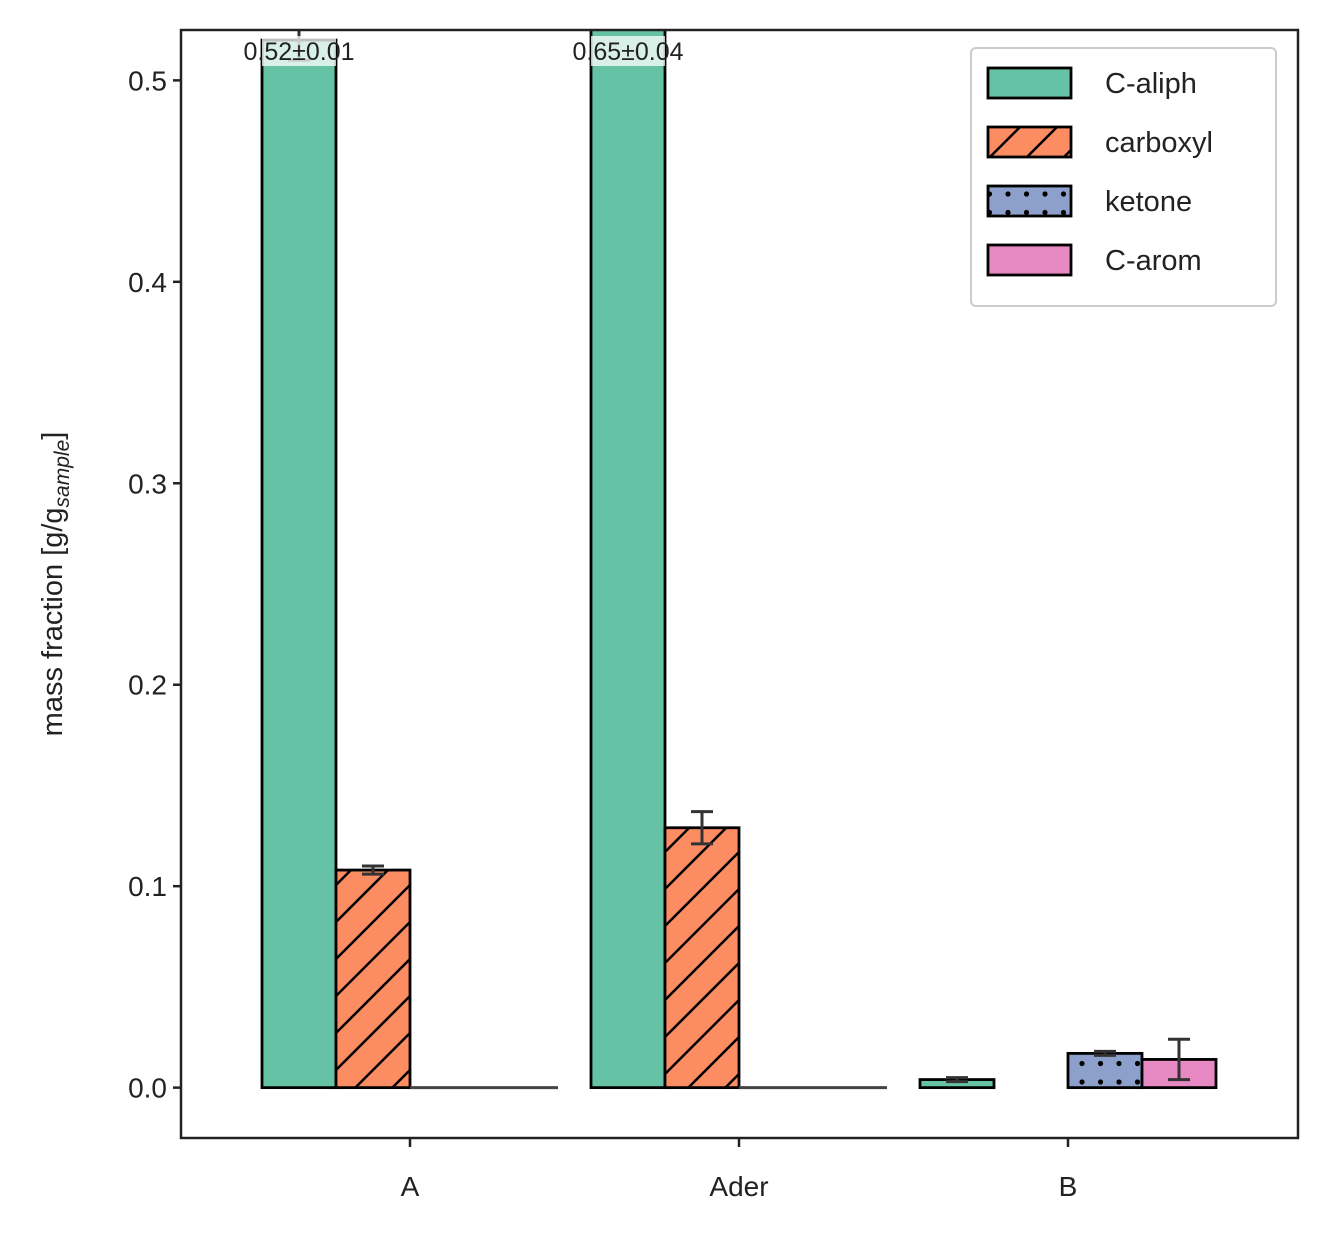  Describe the element at coordinates (410, 1186) in the screenshot. I see `x-tick-label: A` at that location.